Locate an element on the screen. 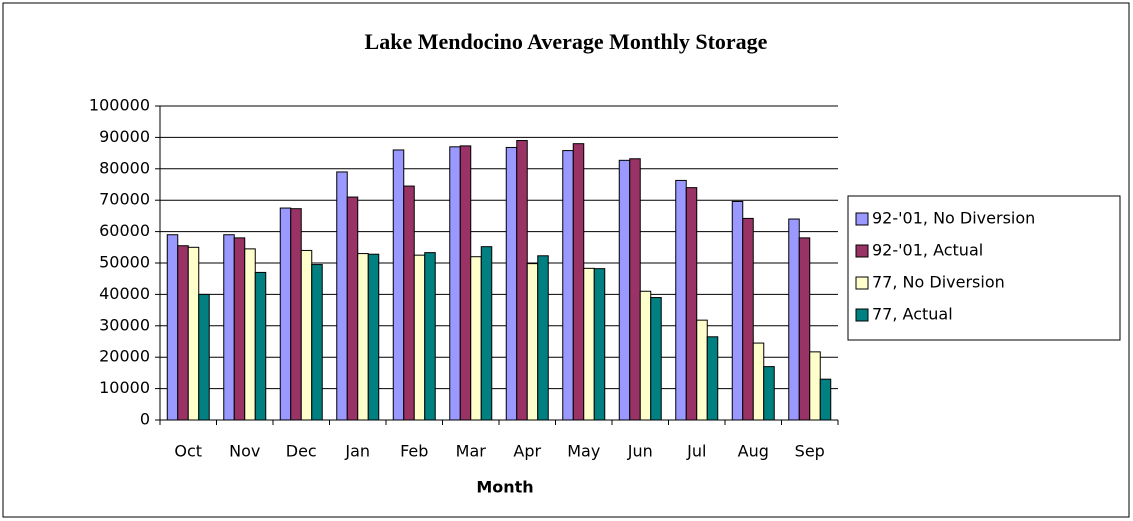 Image resolution: width=1133 pixels, height=521 pixels. chart-title: Lake Mendocino Average Monthly Storage is located at coordinates (566, 41).